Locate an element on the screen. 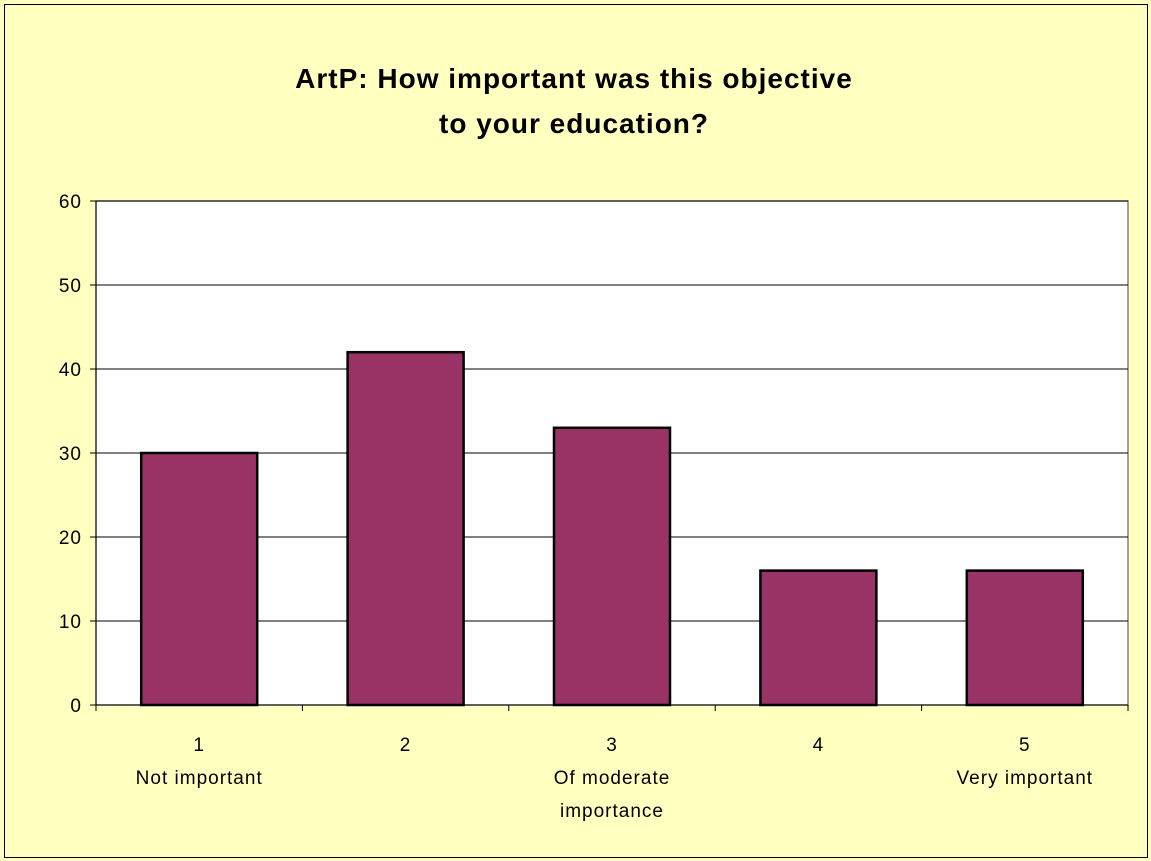  y-tick-label: 30 is located at coordinates (70, 454).